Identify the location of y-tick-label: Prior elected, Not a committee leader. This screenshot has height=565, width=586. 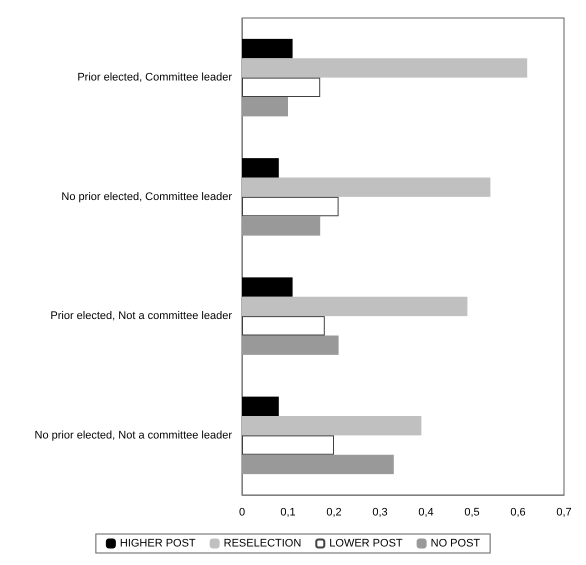
(141, 316).